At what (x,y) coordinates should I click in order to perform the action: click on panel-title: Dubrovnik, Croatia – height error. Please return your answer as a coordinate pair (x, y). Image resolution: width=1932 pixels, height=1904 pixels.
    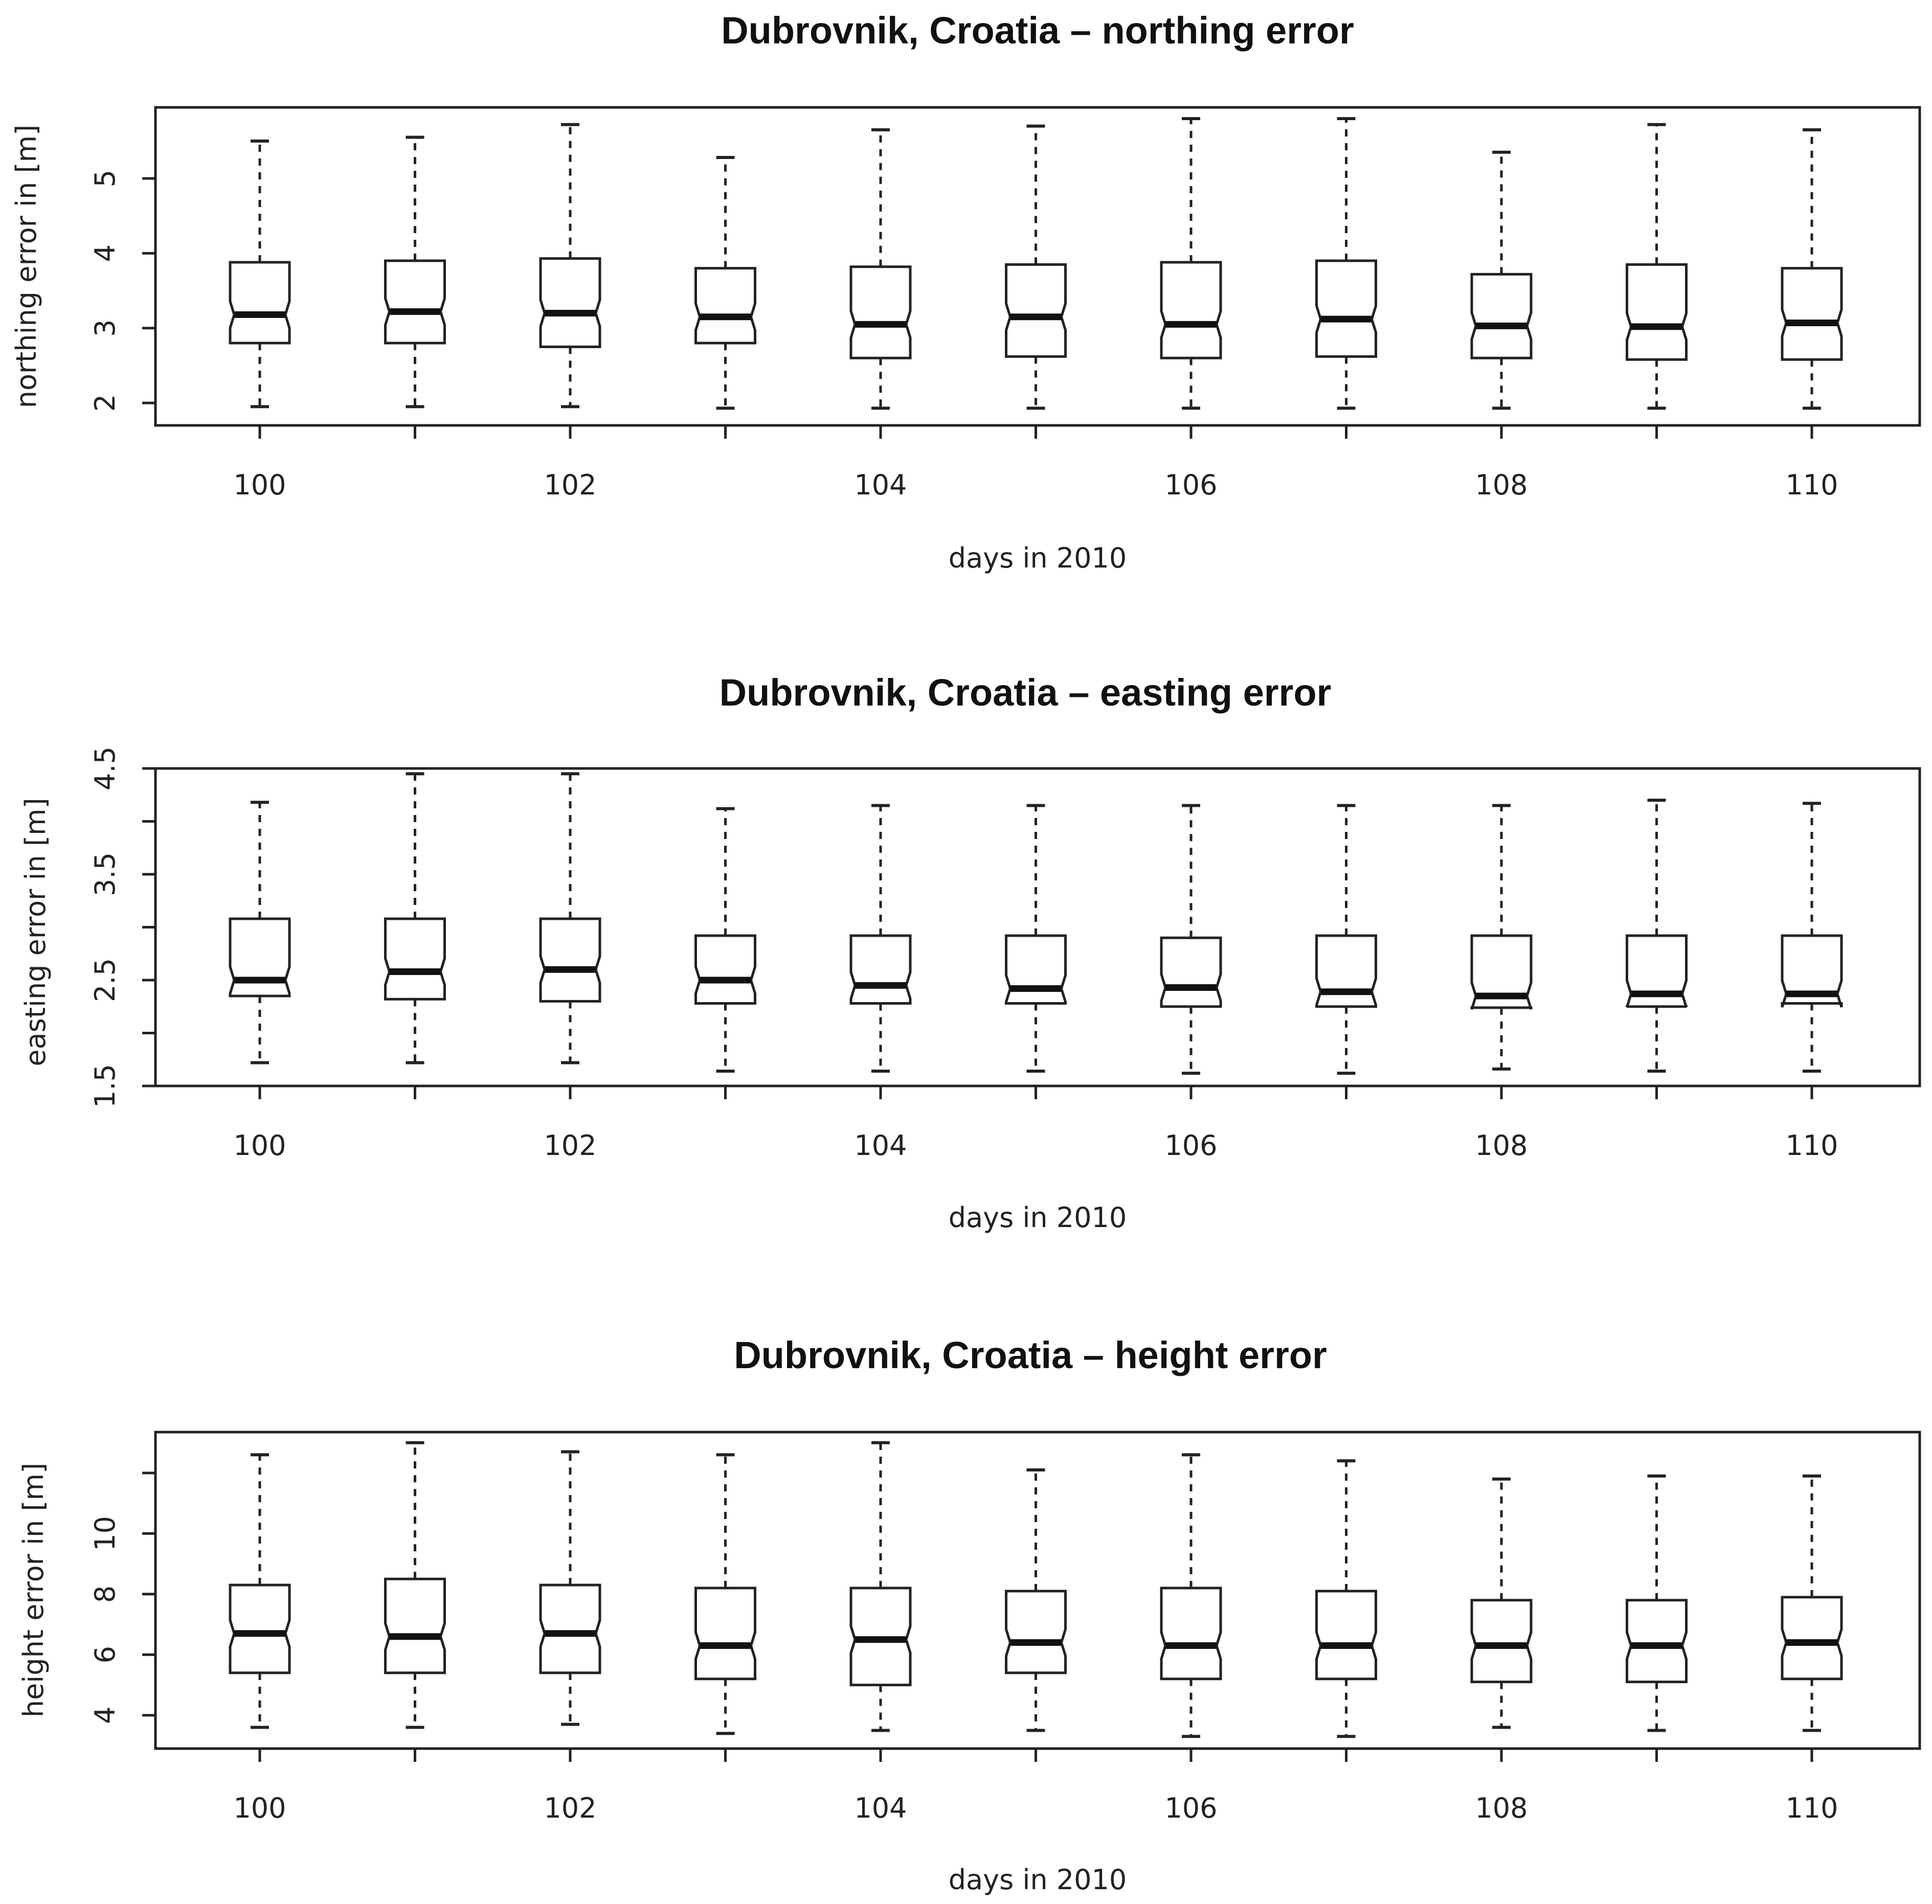
    Looking at the image, I should click on (1030, 1355).